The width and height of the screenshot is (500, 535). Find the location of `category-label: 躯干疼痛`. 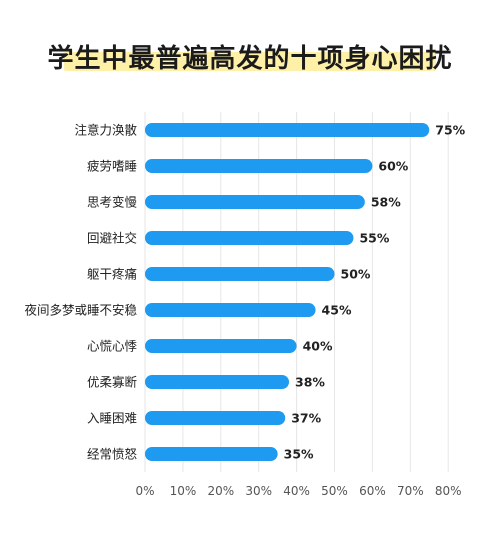

category-label: 躯干疼痛 is located at coordinates (112, 274).